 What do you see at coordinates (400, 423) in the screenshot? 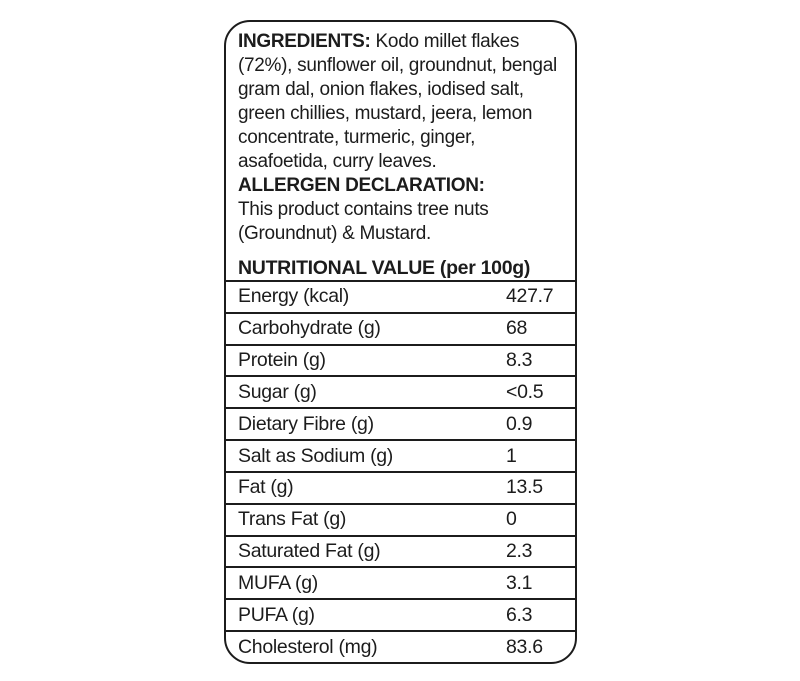
I see `table-row: Dietary Fibre (g) 0.9` at bounding box center [400, 423].